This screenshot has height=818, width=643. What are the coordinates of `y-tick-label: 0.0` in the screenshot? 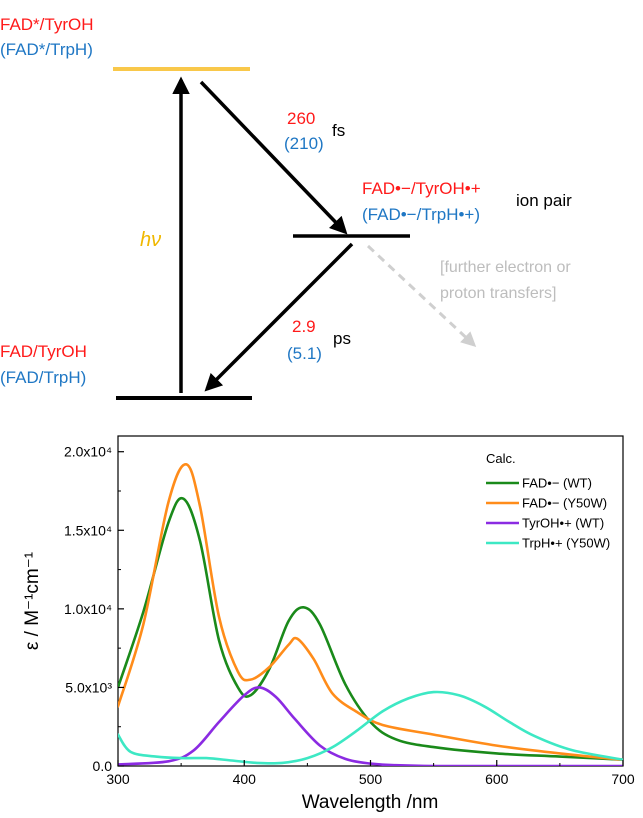 It's located at (103, 766).